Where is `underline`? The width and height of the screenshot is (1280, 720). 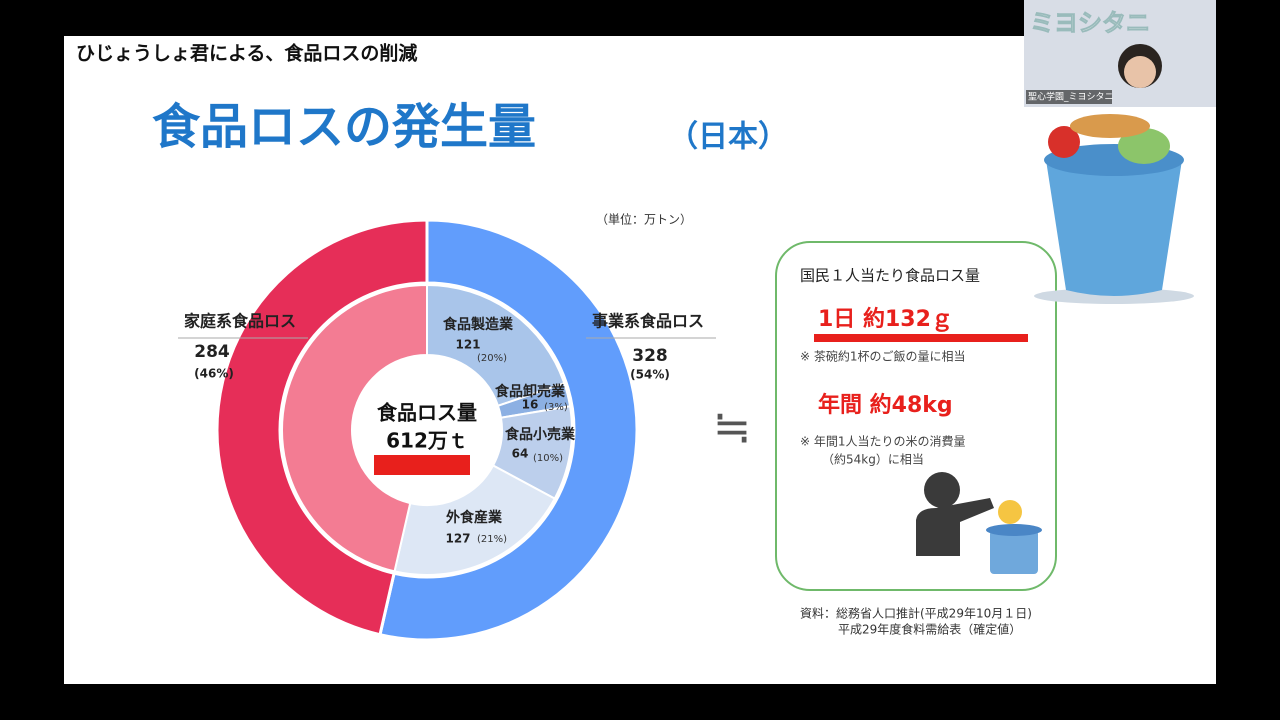
underline is located at coordinates (921, 338).